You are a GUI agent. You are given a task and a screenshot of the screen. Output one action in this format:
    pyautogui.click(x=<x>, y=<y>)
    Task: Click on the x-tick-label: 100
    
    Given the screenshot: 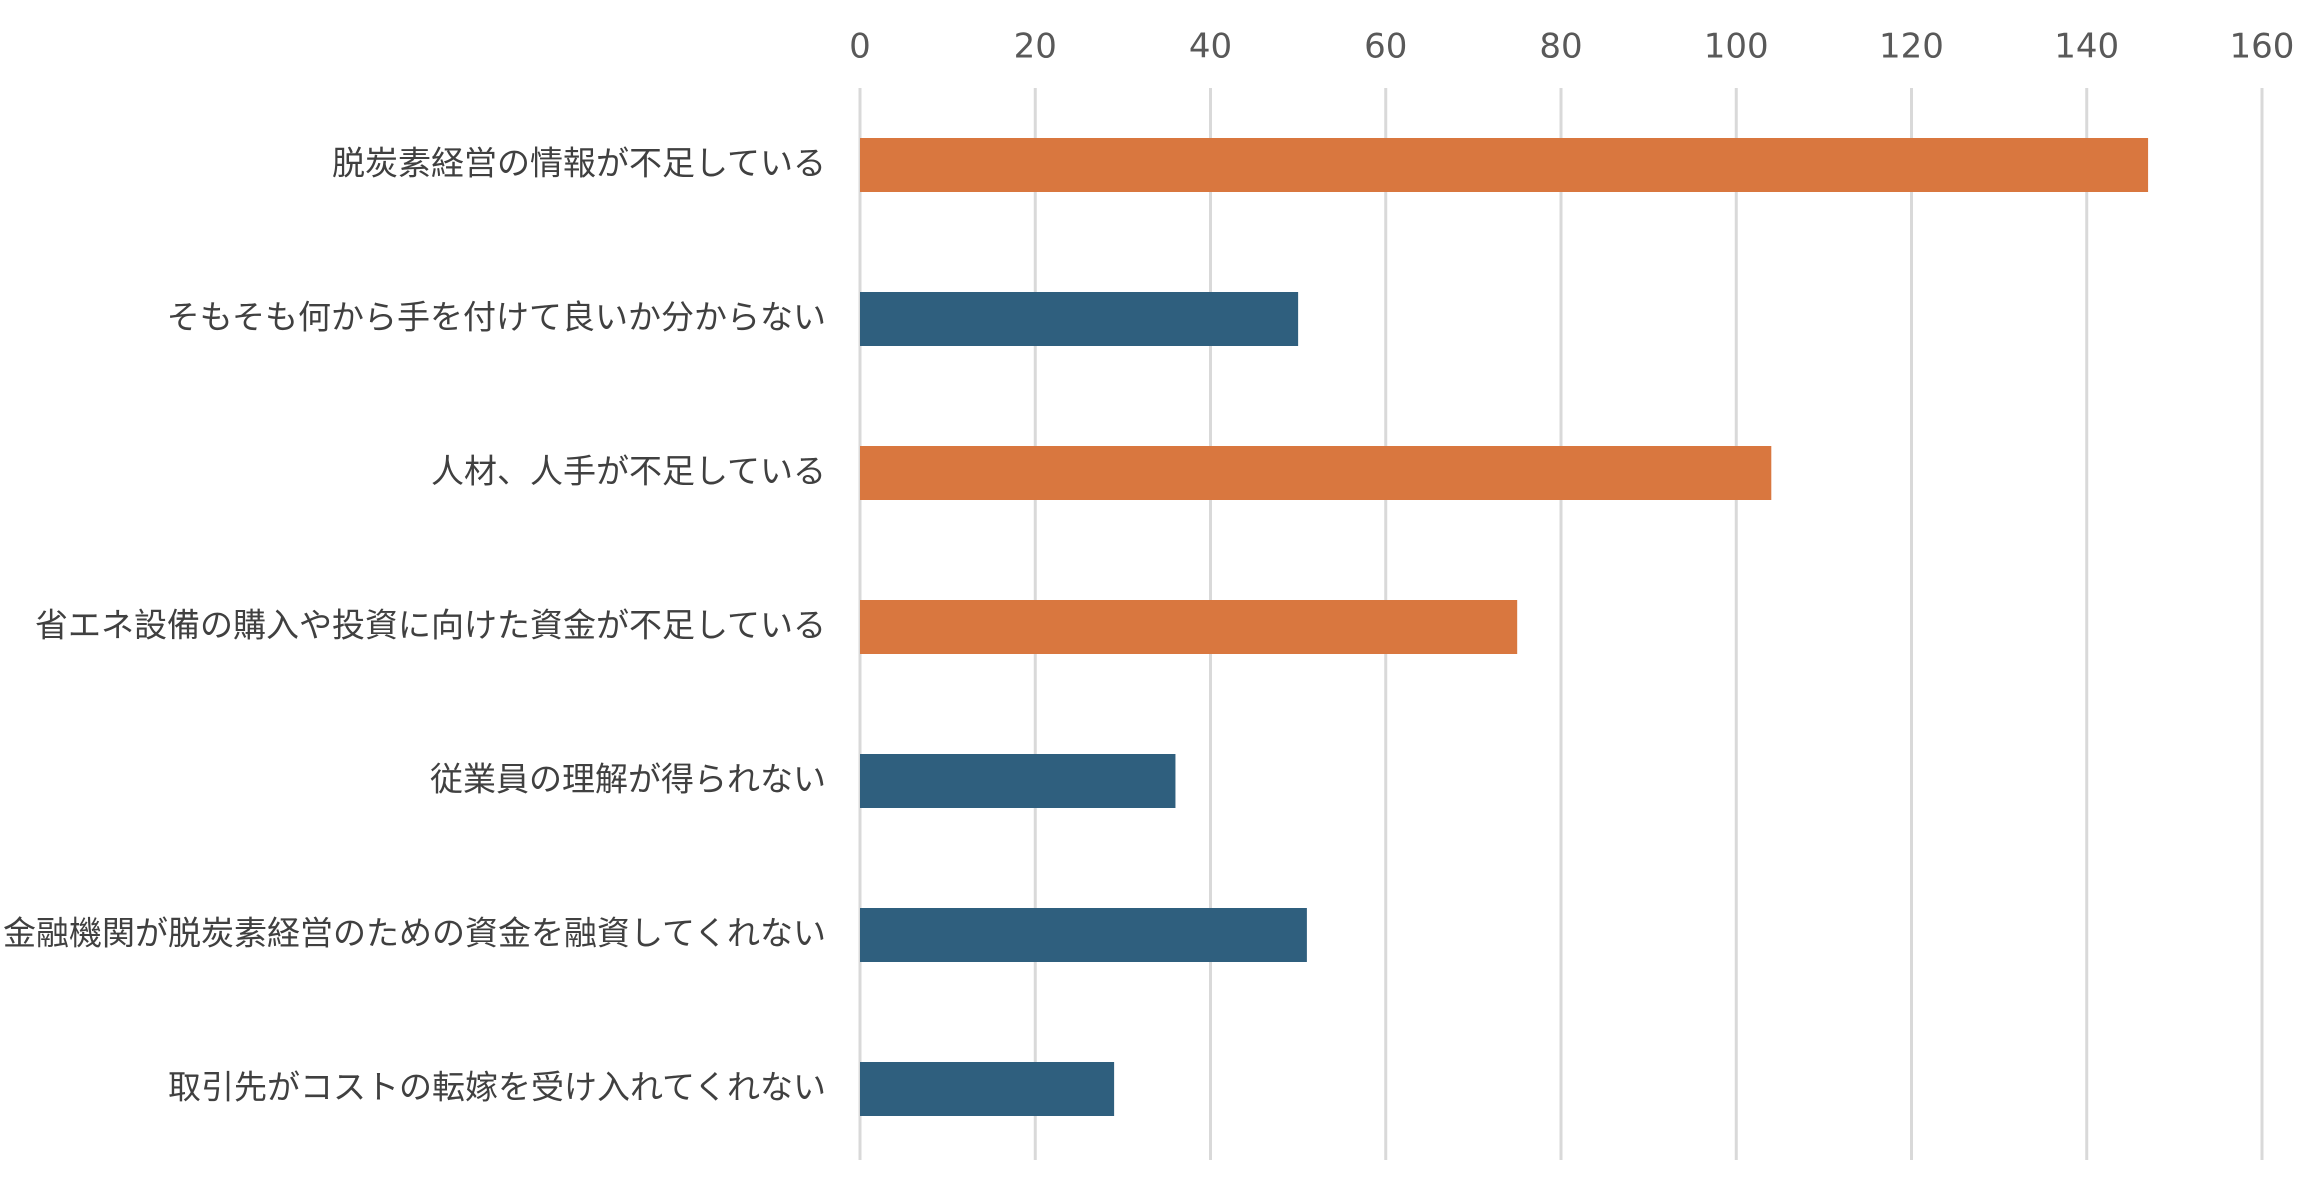 What is the action you would take?
    pyautogui.click(x=1736, y=47)
    